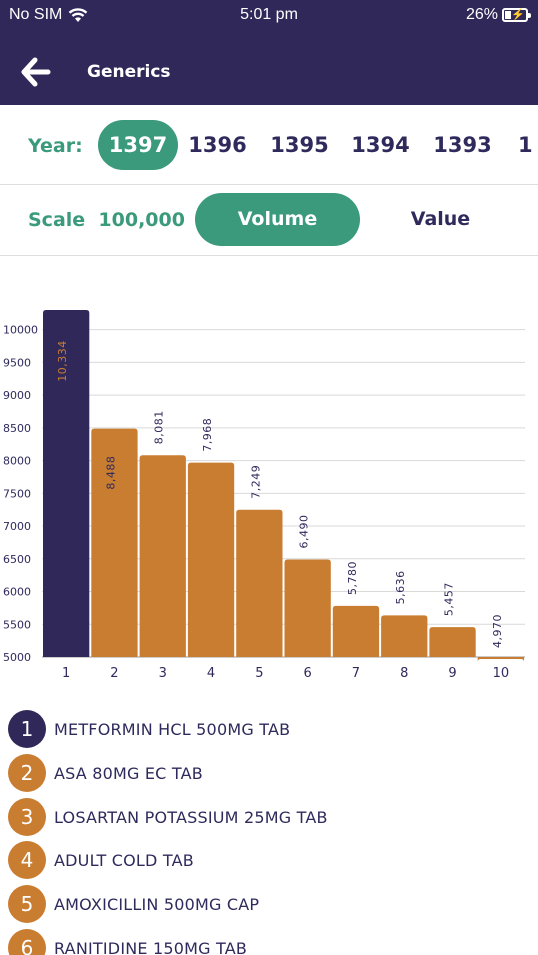 The height and width of the screenshot is (955, 538). What do you see at coordinates (269, 145) in the screenshot?
I see `year-selector: Year: 1397 1396 1395 1394 1393 1` at bounding box center [269, 145].